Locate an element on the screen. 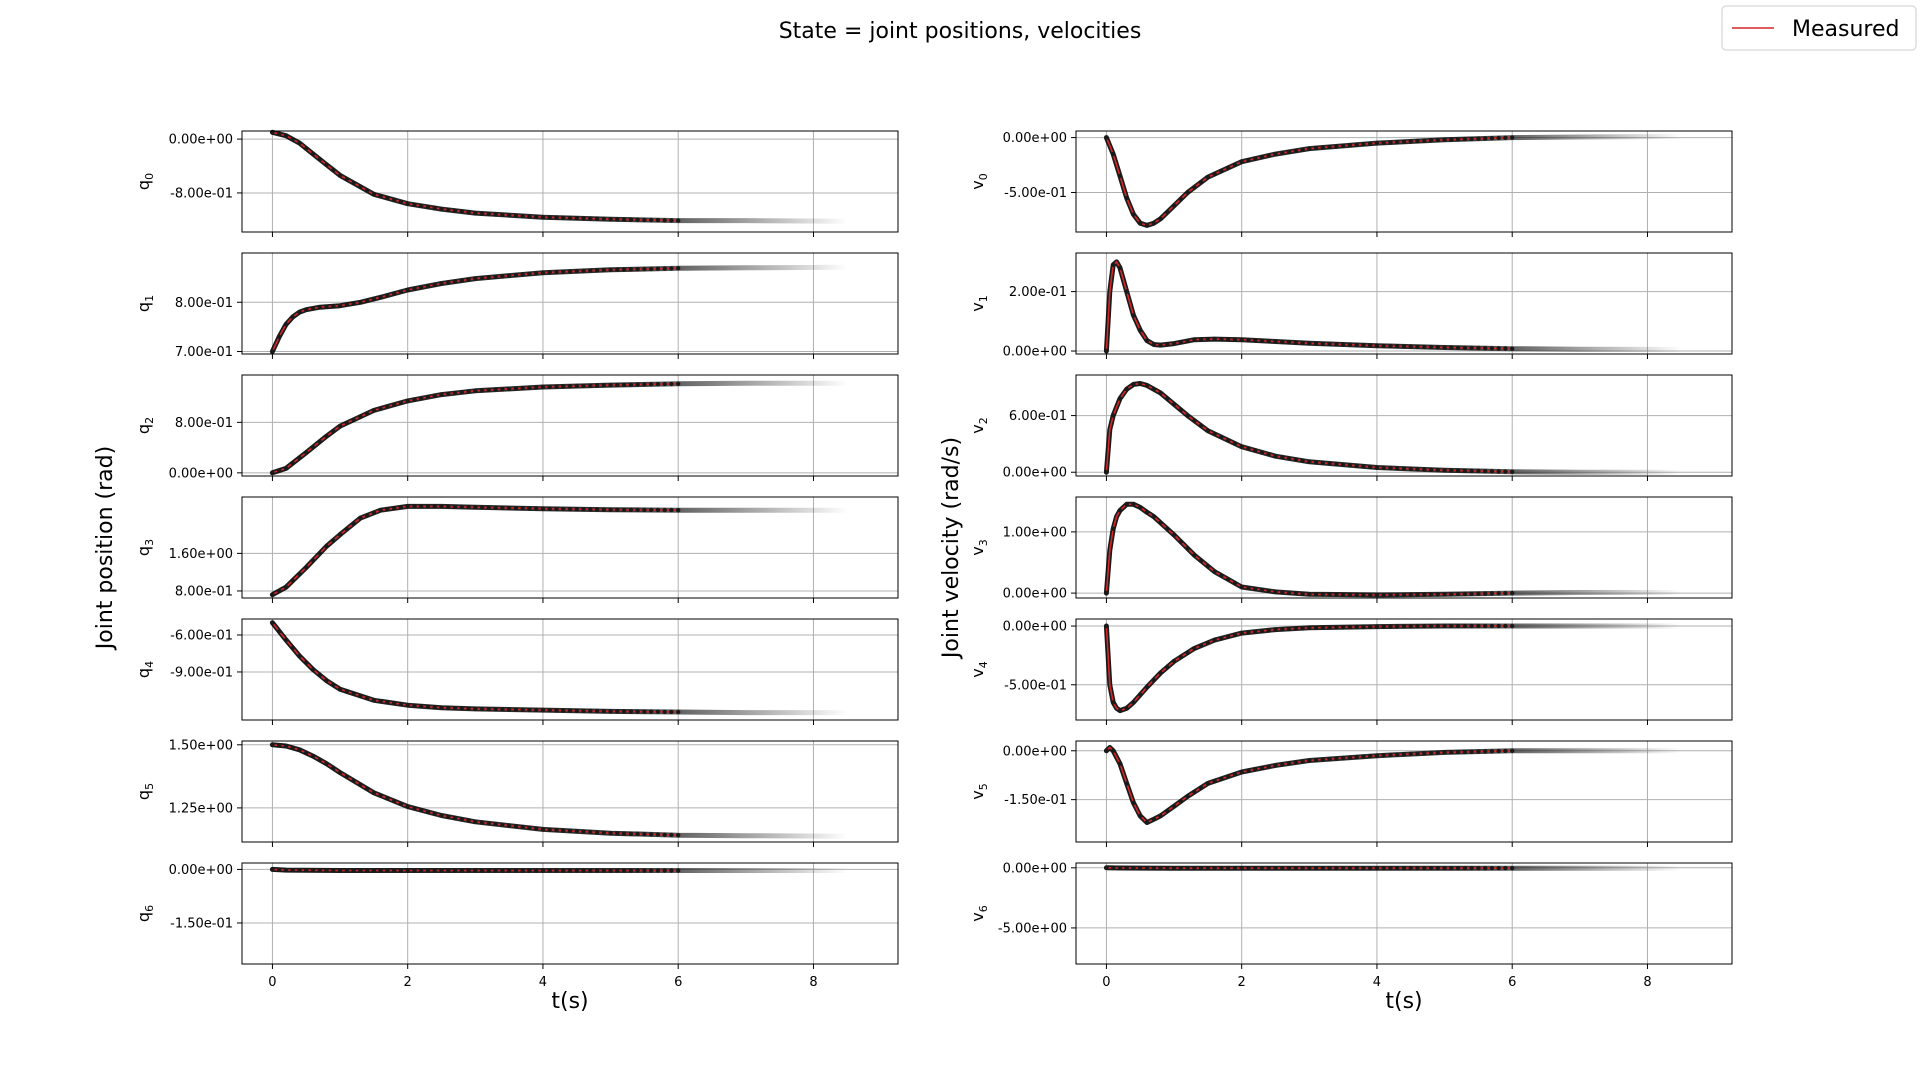 This screenshot has height=1080, width=1920. x-tick-label: 2 is located at coordinates (1242, 982).